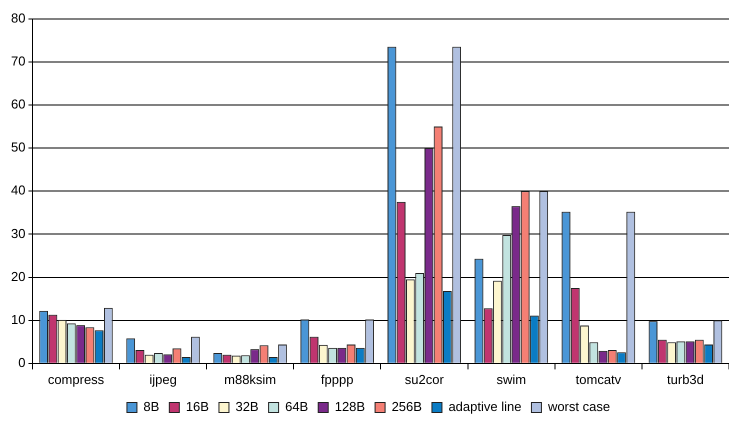  What do you see at coordinates (485, 406) in the screenshot?
I see `legend-label: adaptive line` at bounding box center [485, 406].